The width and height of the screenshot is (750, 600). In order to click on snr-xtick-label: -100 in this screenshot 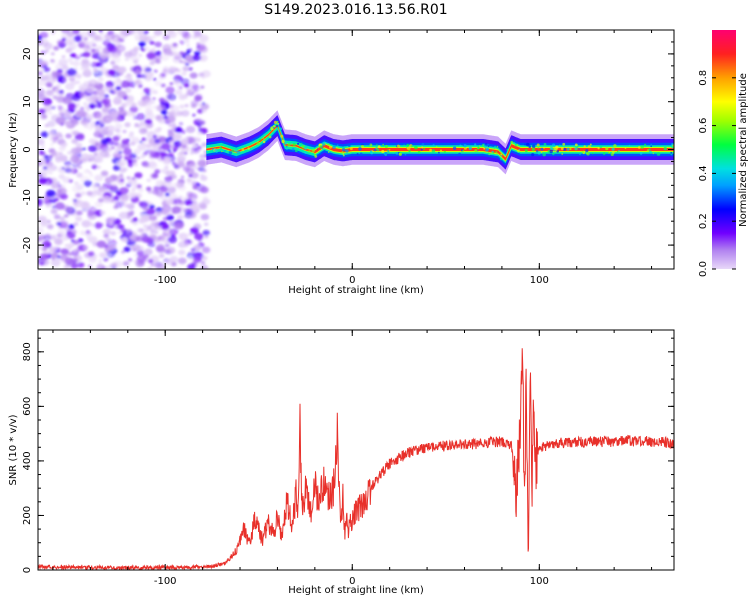, I will do `click(165, 581)`.